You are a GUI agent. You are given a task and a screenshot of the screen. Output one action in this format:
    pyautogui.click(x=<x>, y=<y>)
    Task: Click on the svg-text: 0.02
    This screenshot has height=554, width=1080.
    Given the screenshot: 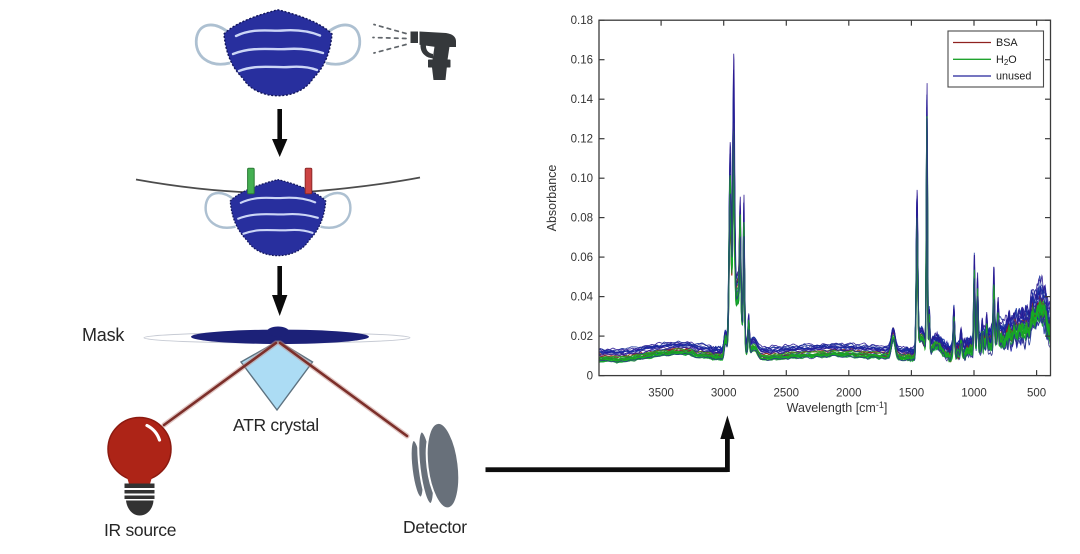 What is the action you would take?
    pyautogui.click(x=582, y=337)
    